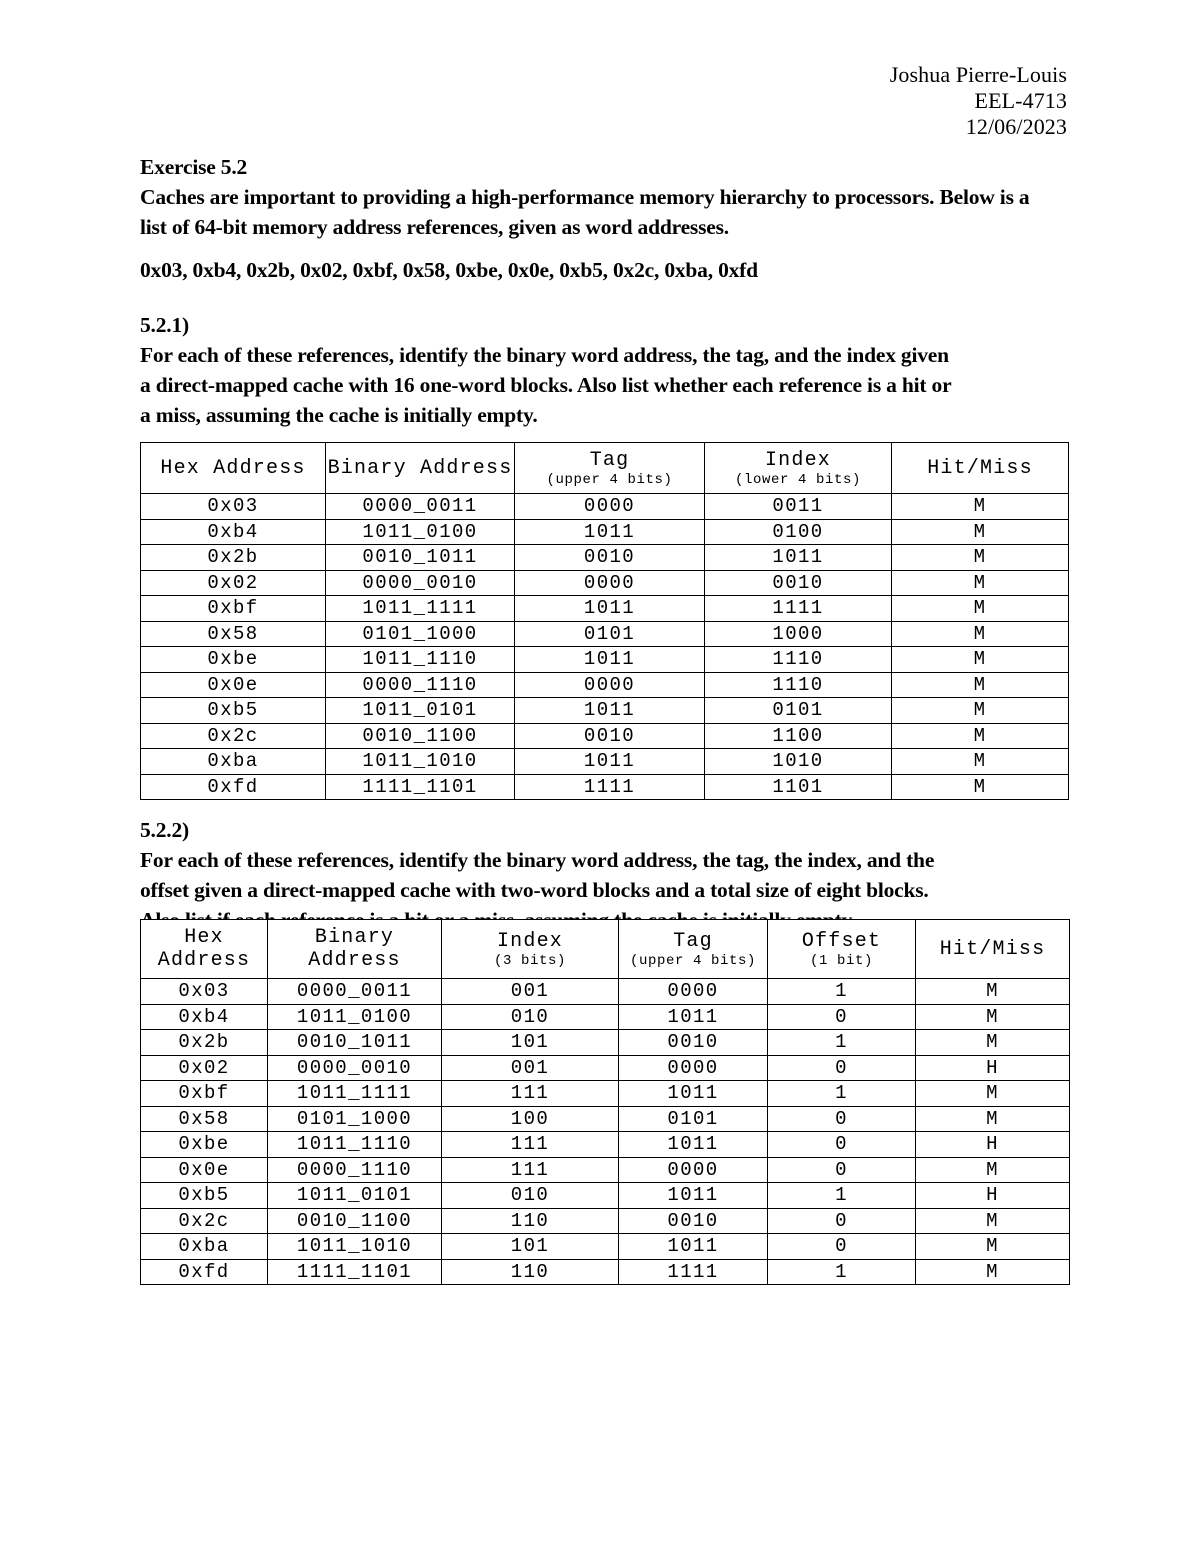 The height and width of the screenshot is (1553, 1200). I want to click on column-header-index: Index (lower 4 bits), so click(798, 468).